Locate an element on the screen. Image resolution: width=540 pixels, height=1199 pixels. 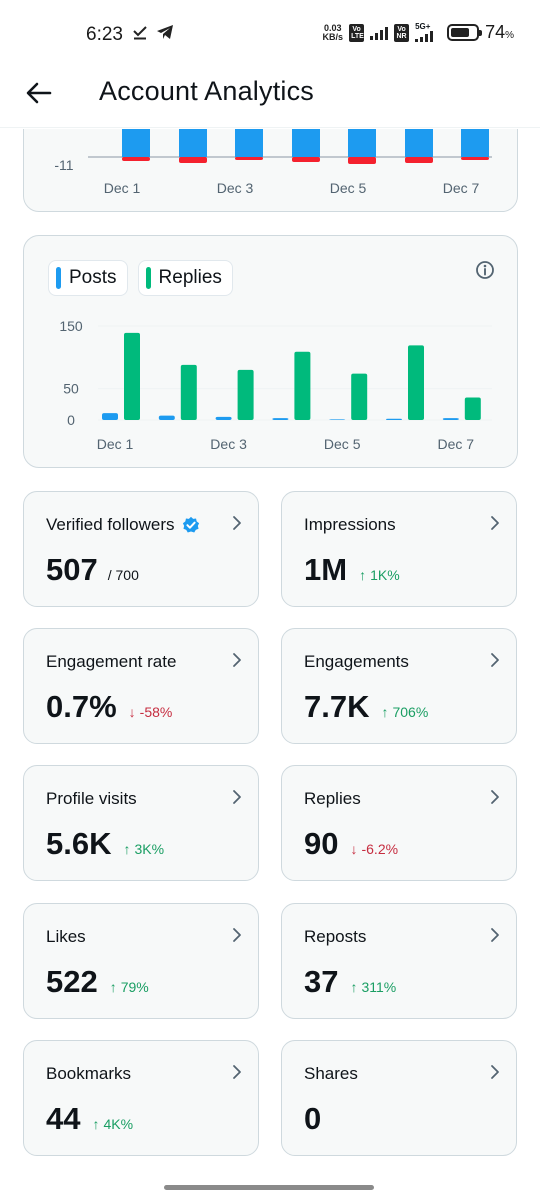
metric-card-likes: Likes 522 ↑ 79% is located at coordinates (141, 961).